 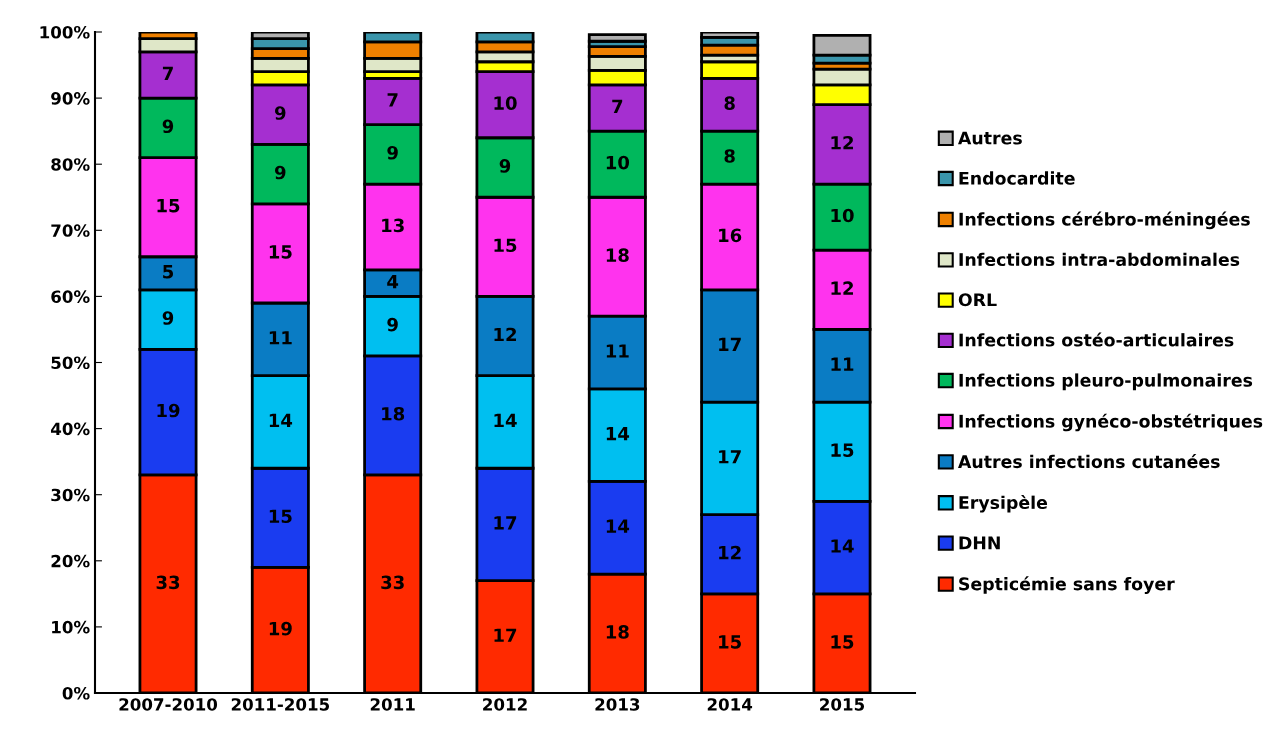 I want to click on legend-label: Endocardite, so click(x=1017, y=178).